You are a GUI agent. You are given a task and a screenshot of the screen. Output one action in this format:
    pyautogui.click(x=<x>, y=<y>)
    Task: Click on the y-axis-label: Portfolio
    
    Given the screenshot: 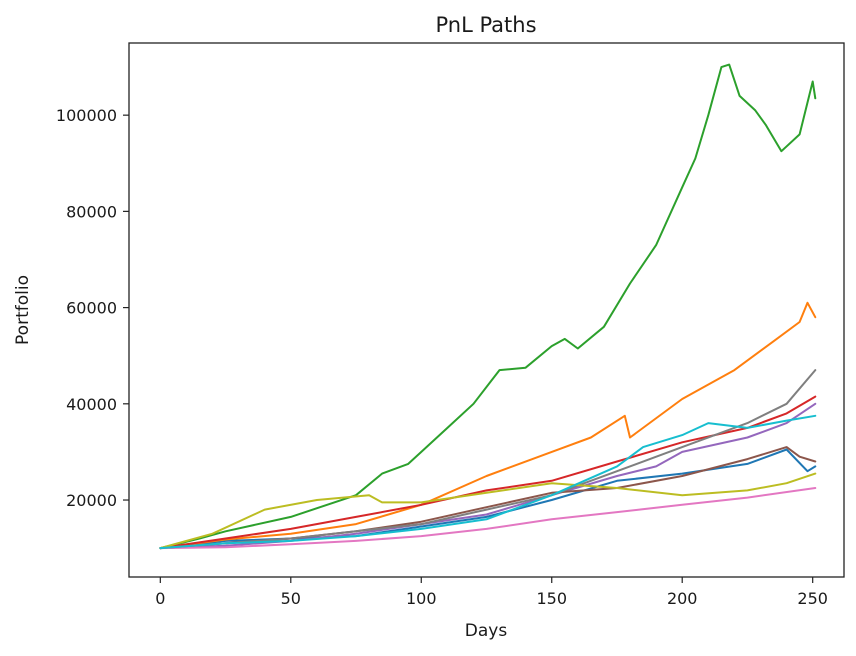 What is the action you would take?
    pyautogui.click(x=23, y=310)
    